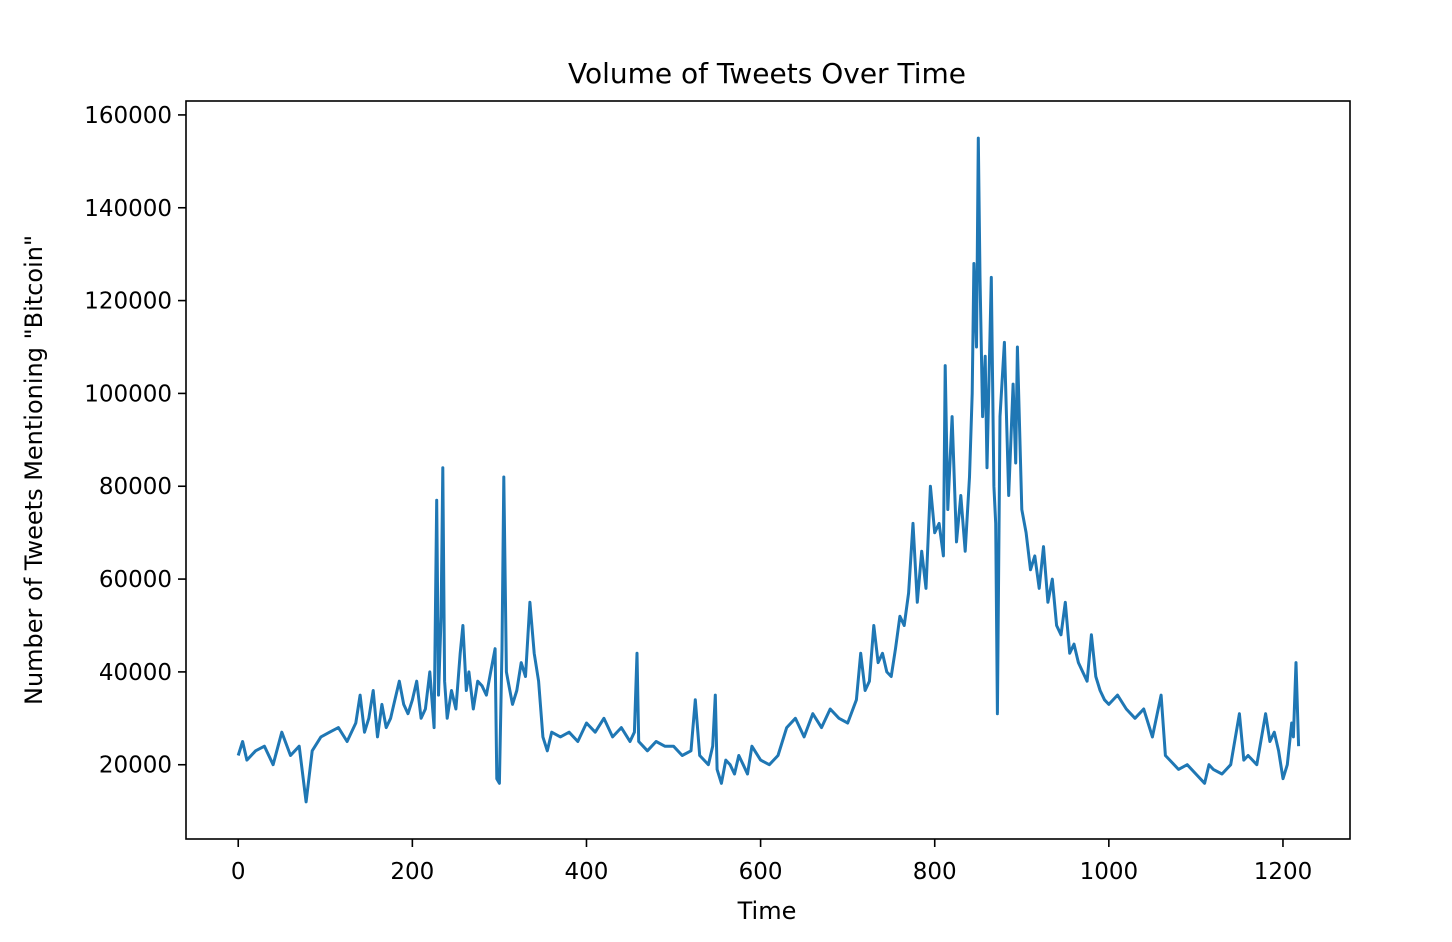 The image size is (1452, 942). I want to click on y-tick-label: 140000, so click(128, 209).